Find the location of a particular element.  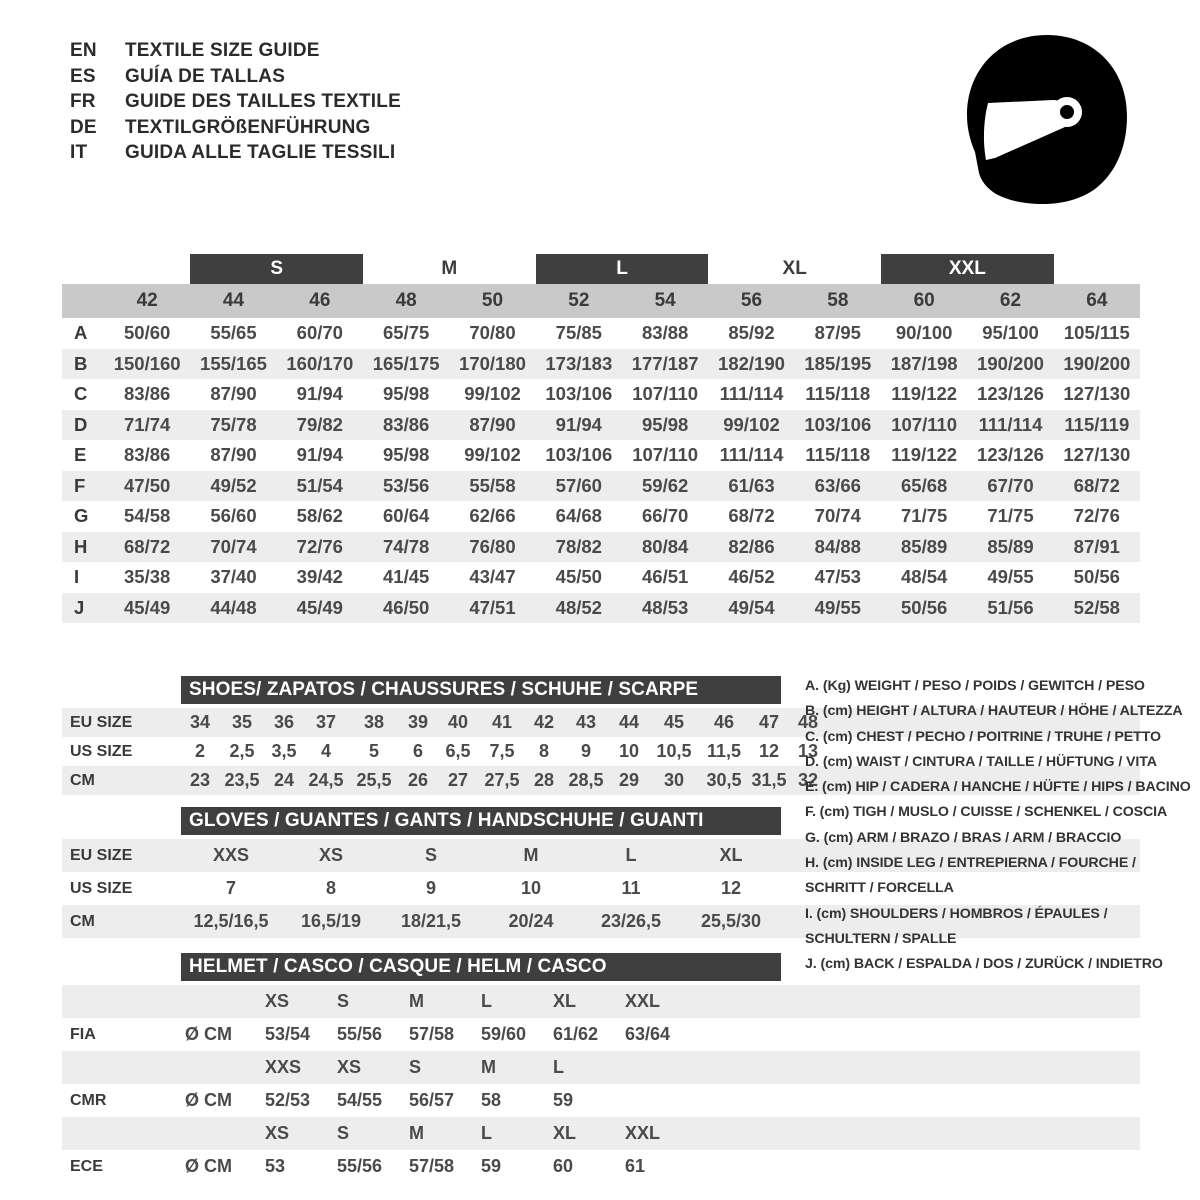

title-language-code: IT is located at coordinates (79, 152).